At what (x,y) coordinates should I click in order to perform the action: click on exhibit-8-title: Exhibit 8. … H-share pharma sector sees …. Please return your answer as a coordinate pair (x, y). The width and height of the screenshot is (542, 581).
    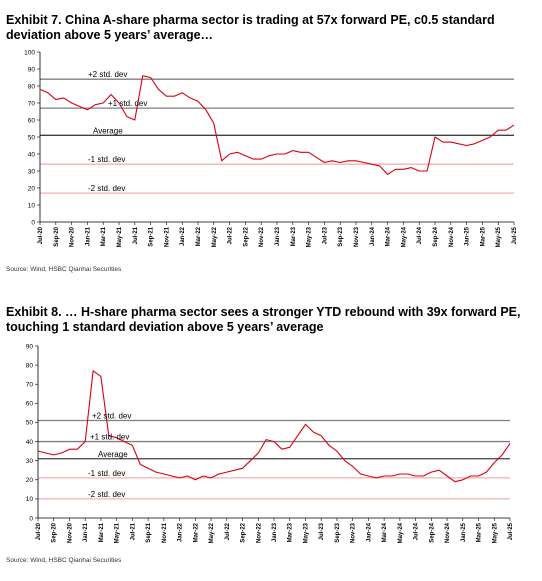
    Looking at the image, I should click on (263, 319).